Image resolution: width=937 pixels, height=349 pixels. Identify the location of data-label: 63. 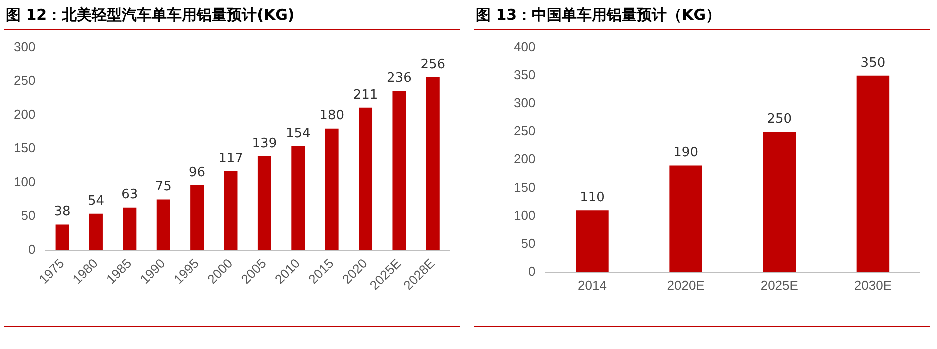
(130, 195).